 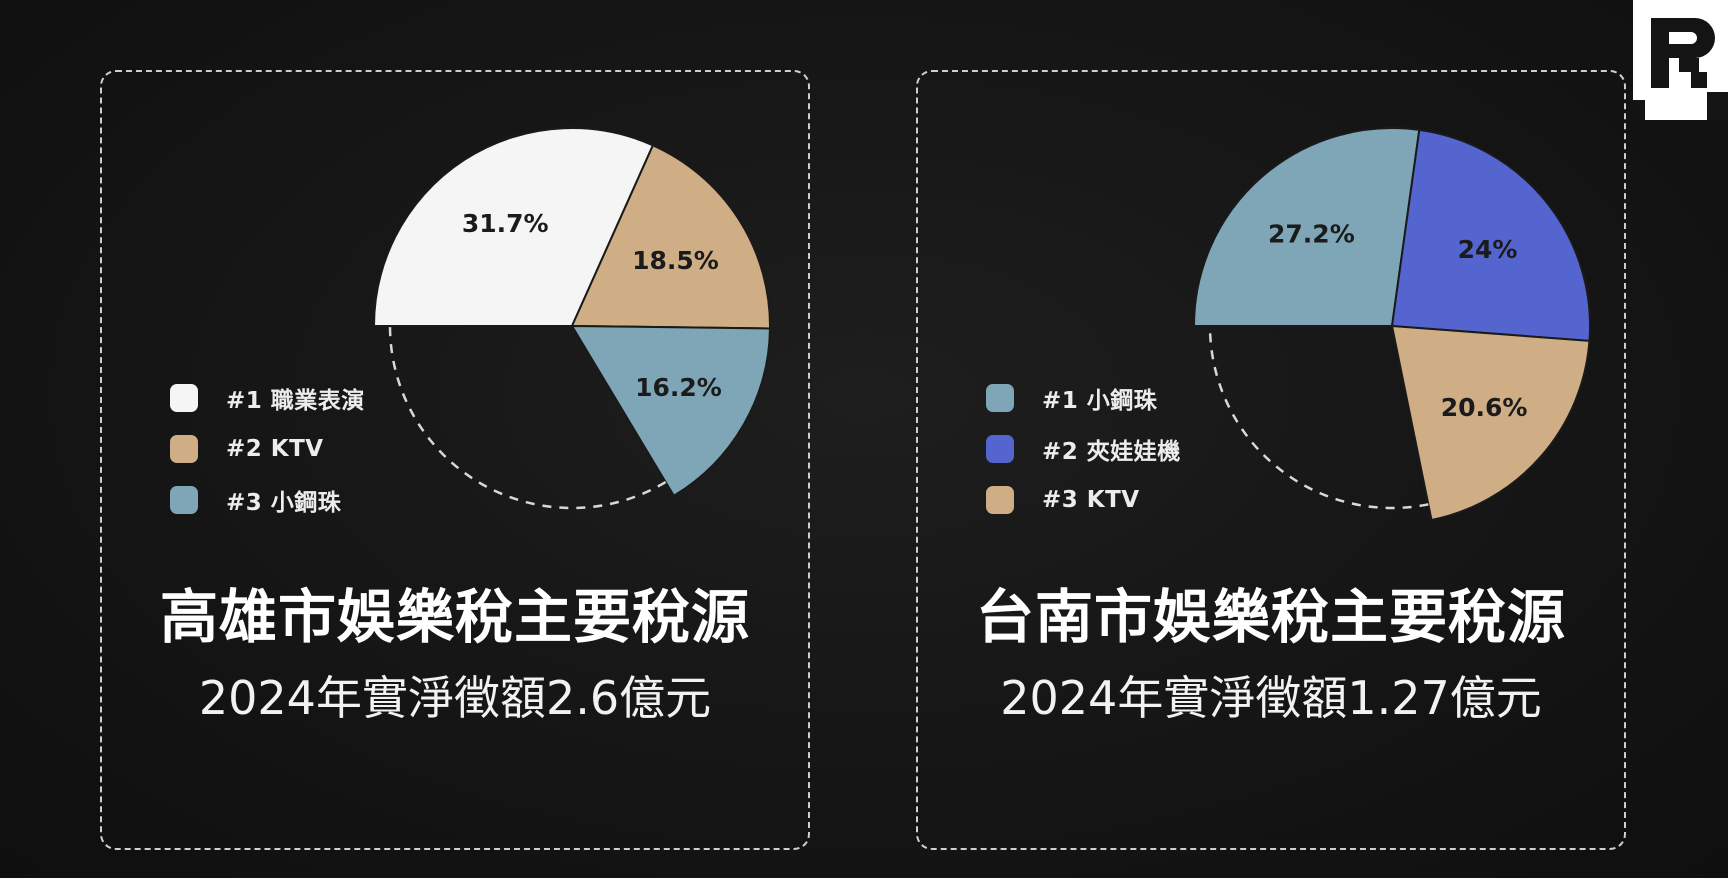 I want to click on tainan-legend: #1 小鋼珠 #2 夾娃娃機 #3 KTV, so click(x=1083, y=448).